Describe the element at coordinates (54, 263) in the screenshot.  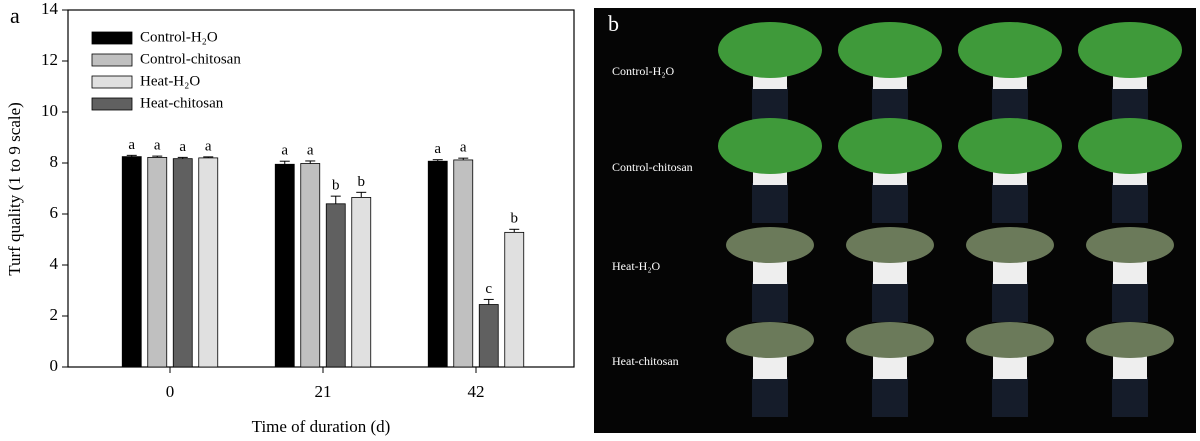
I see `y-tick-label: 4` at that location.